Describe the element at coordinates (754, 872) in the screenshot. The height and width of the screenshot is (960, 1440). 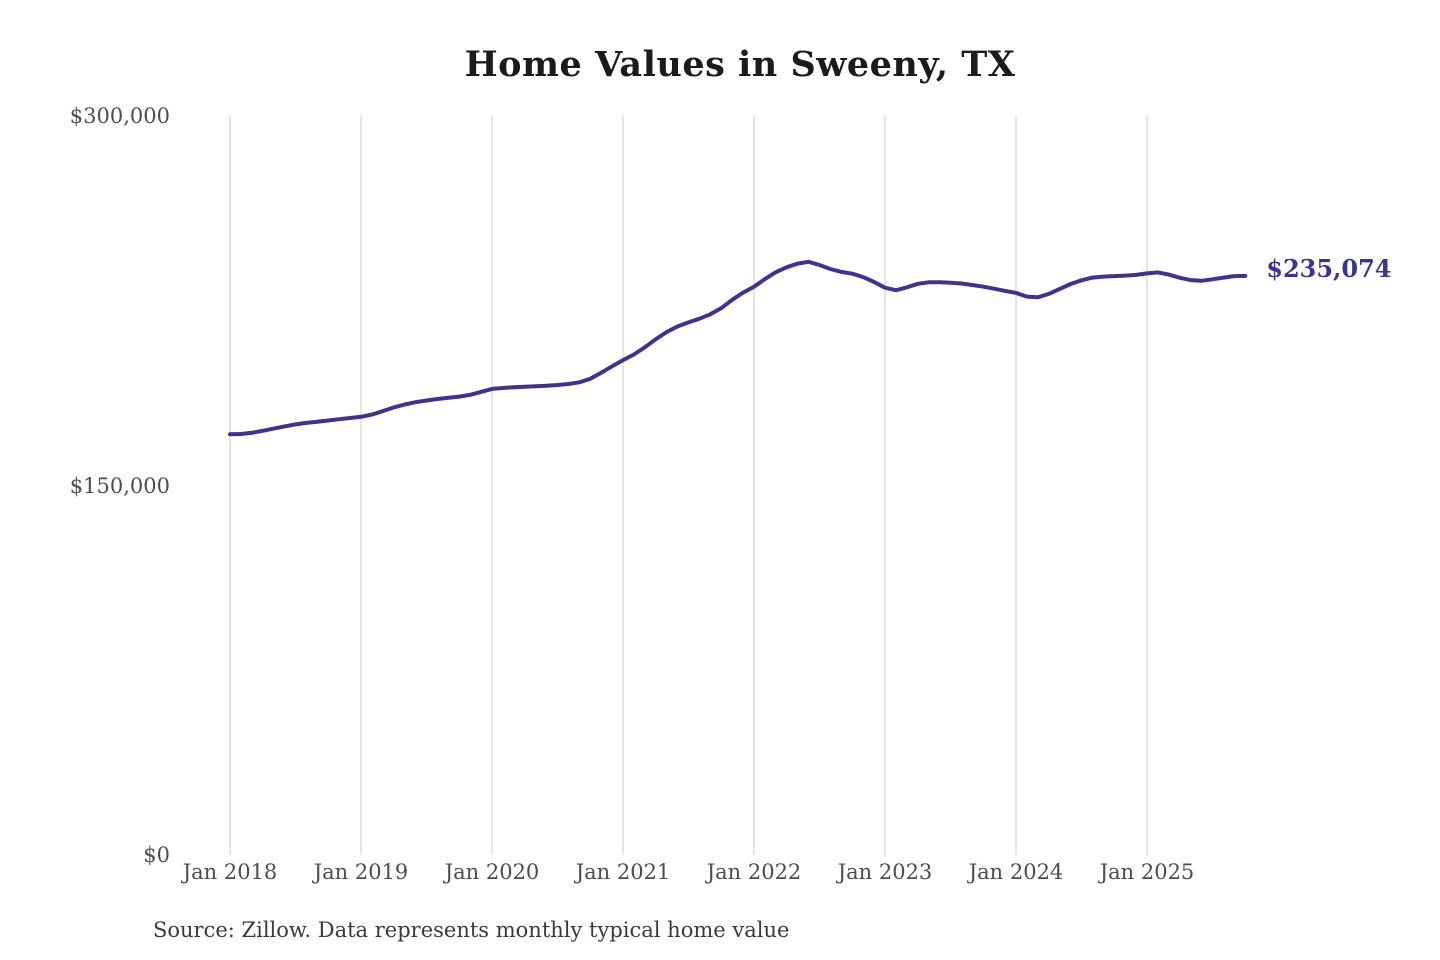
I see `x-axis-tick-label: Jan 2022` at that location.